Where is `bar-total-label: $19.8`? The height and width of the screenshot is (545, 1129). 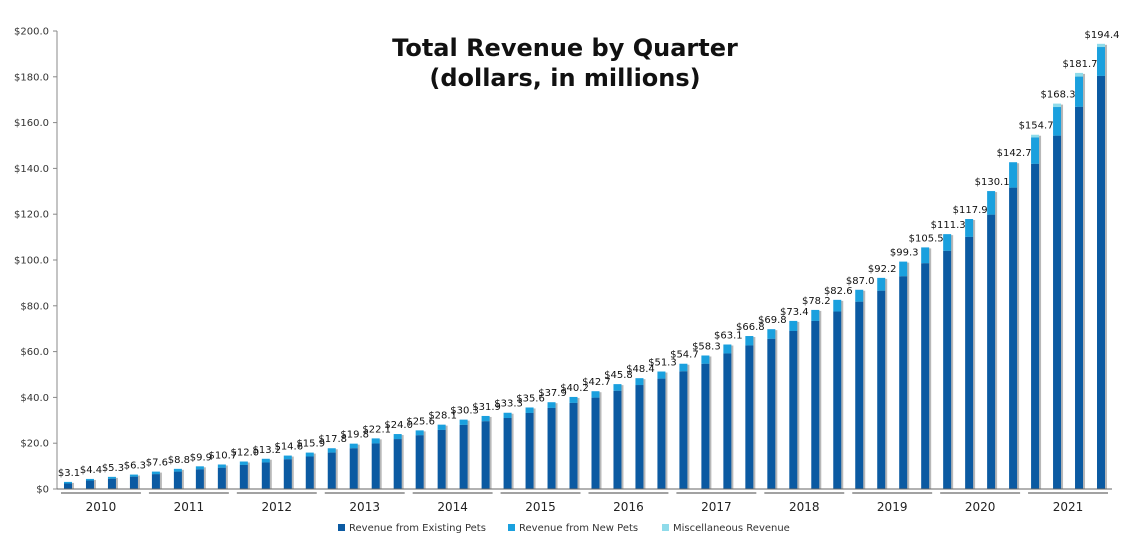
bar-total-label: $19.8 is located at coordinates (354, 435).